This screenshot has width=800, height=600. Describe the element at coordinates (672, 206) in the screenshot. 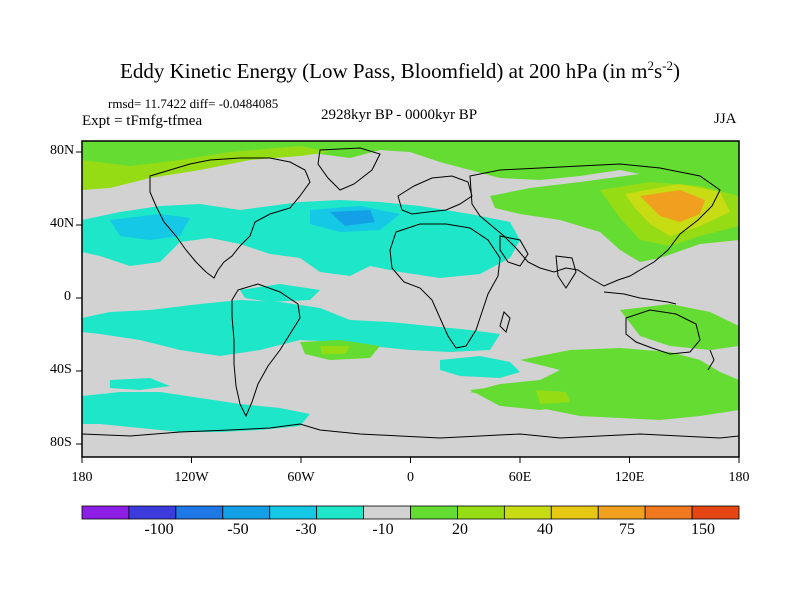

I see `asia-positive-peak` at that location.